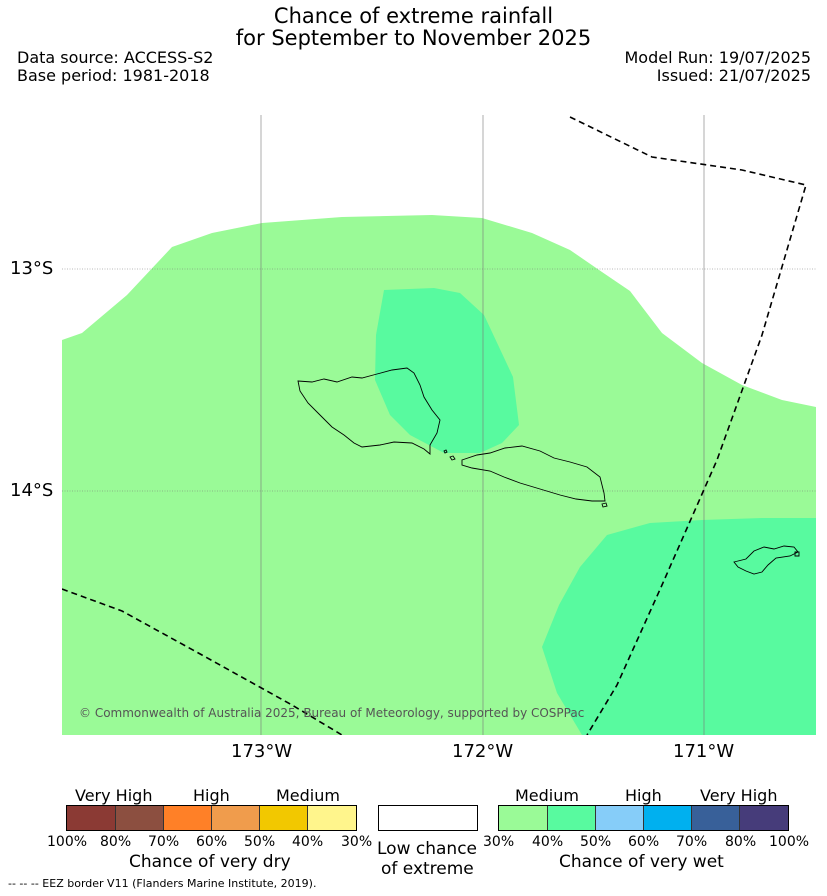 This screenshot has height=896, width=827. What do you see at coordinates (113, 75) in the screenshot?
I see `base-period: Base period: 1981-2018` at bounding box center [113, 75].